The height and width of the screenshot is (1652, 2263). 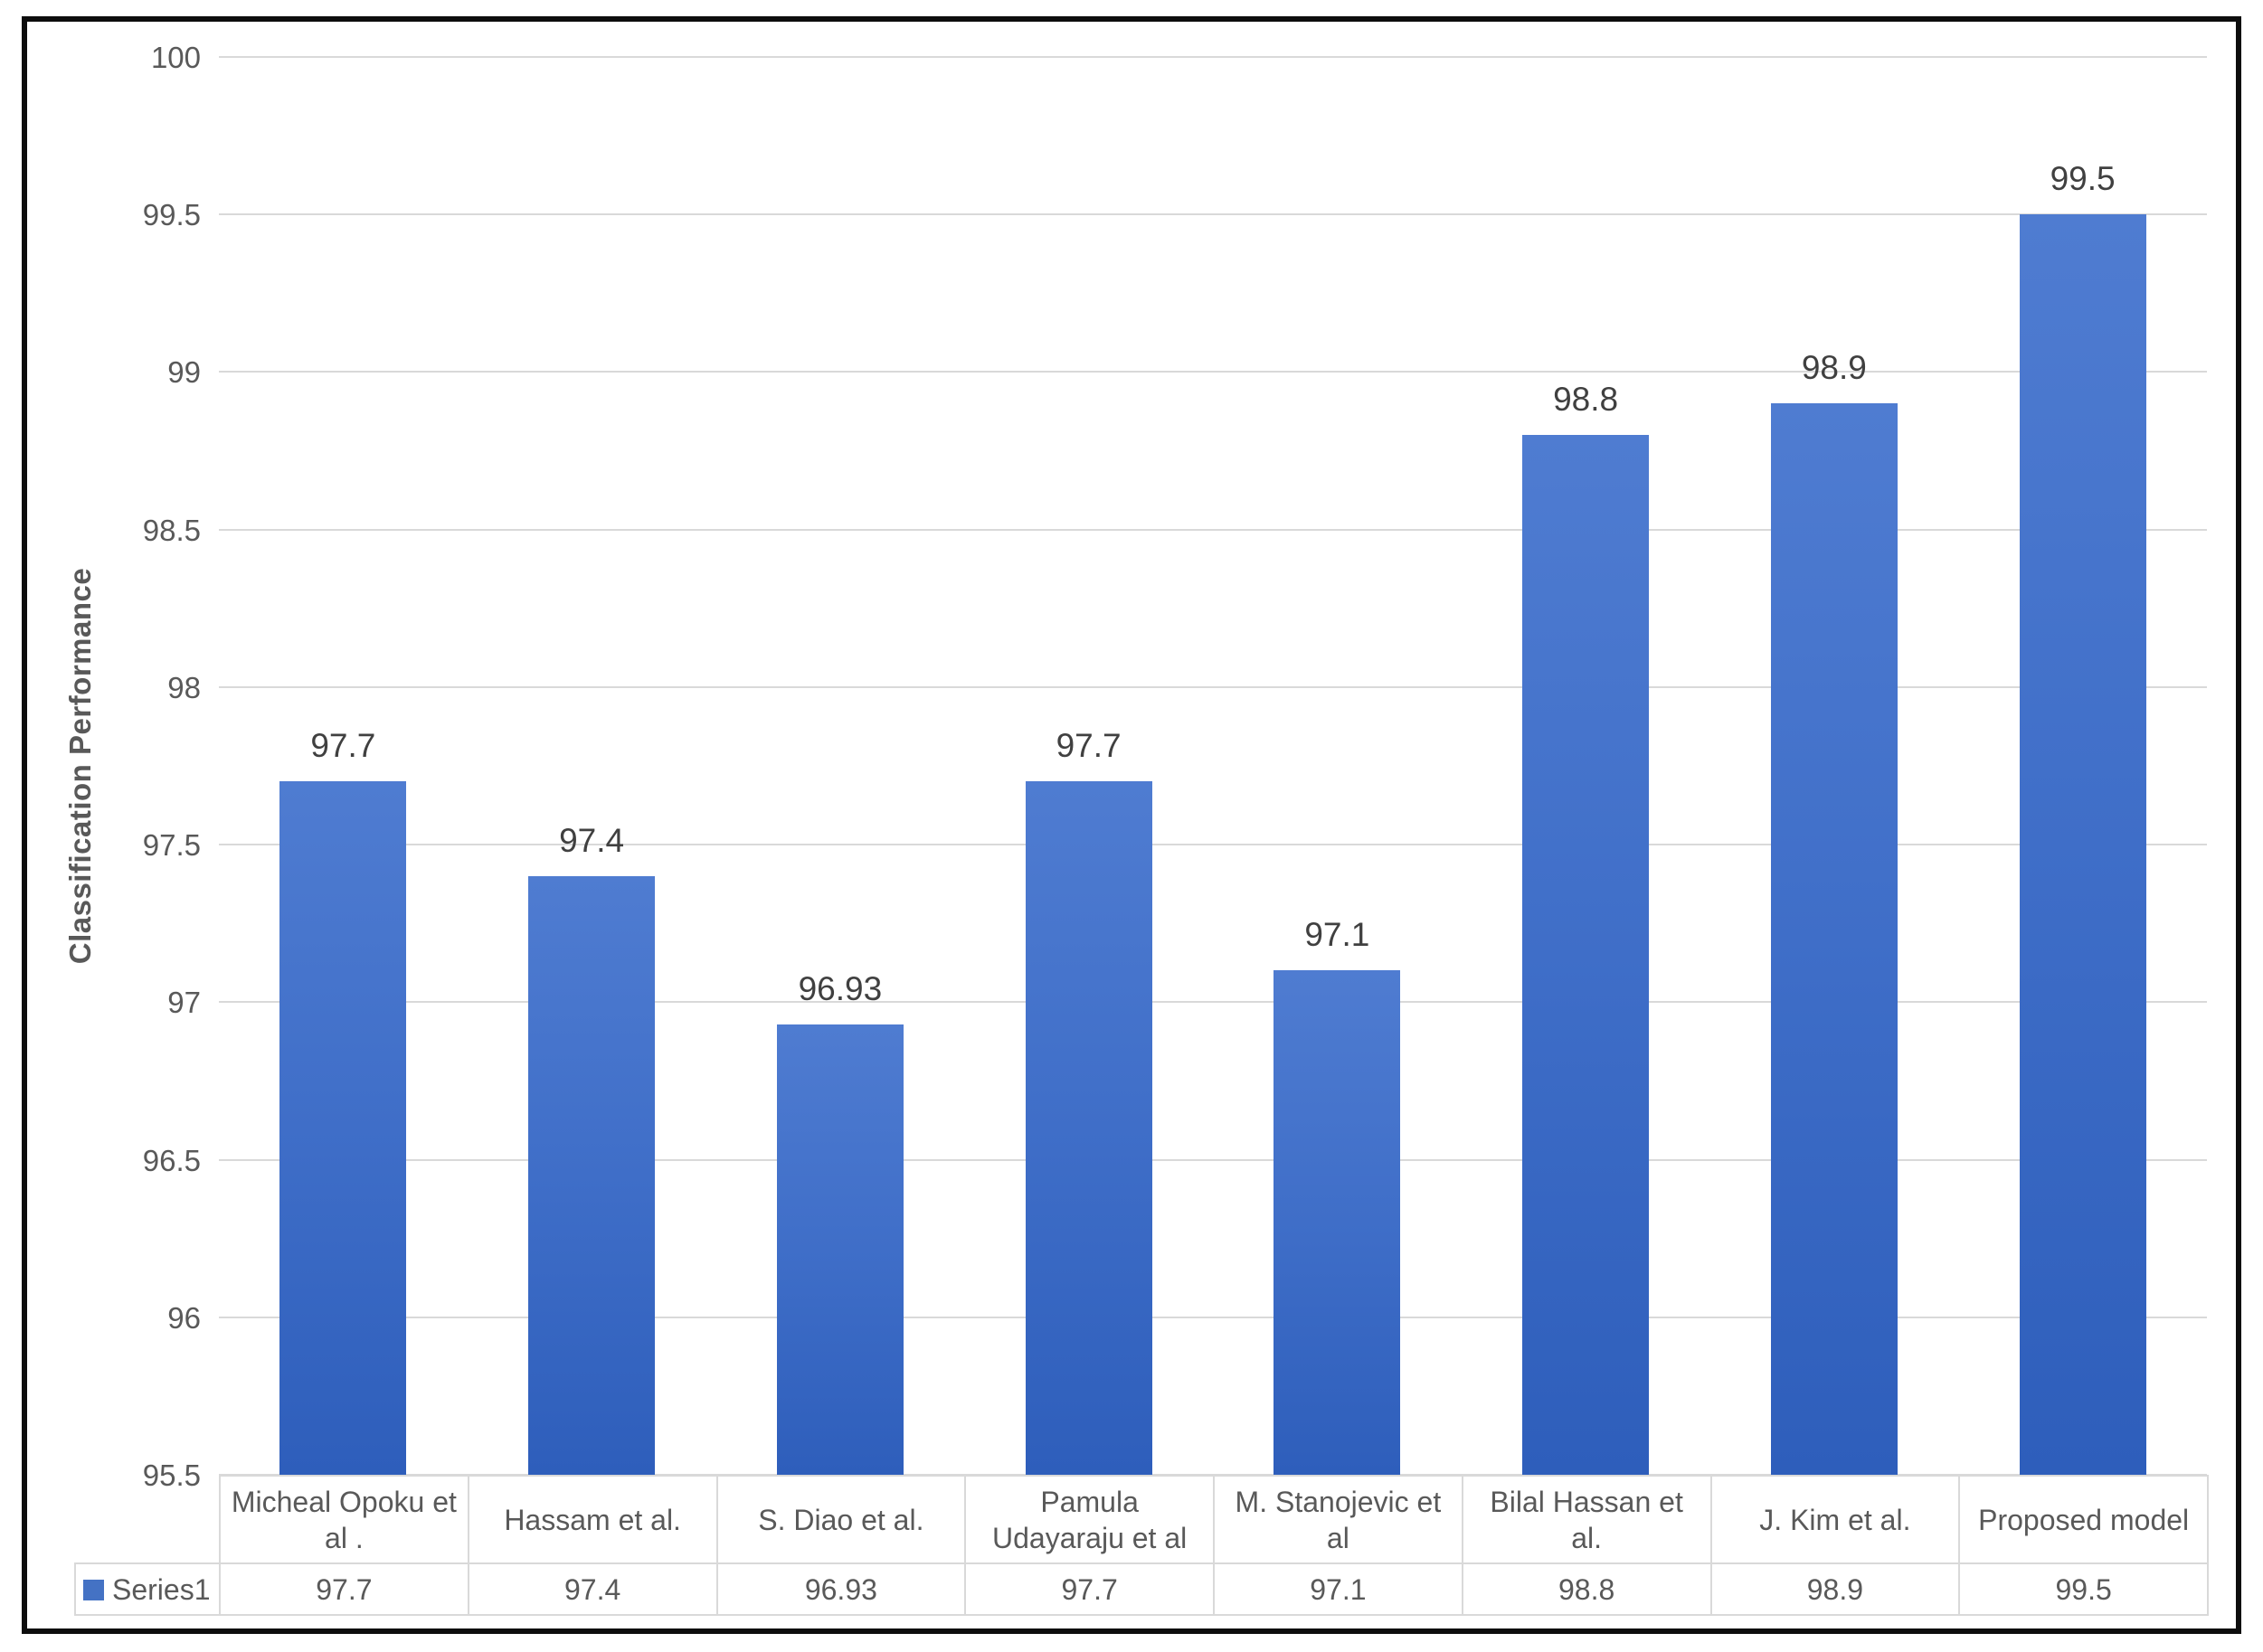 I want to click on bar-value-label: 97.1, so click(x=1337, y=935).